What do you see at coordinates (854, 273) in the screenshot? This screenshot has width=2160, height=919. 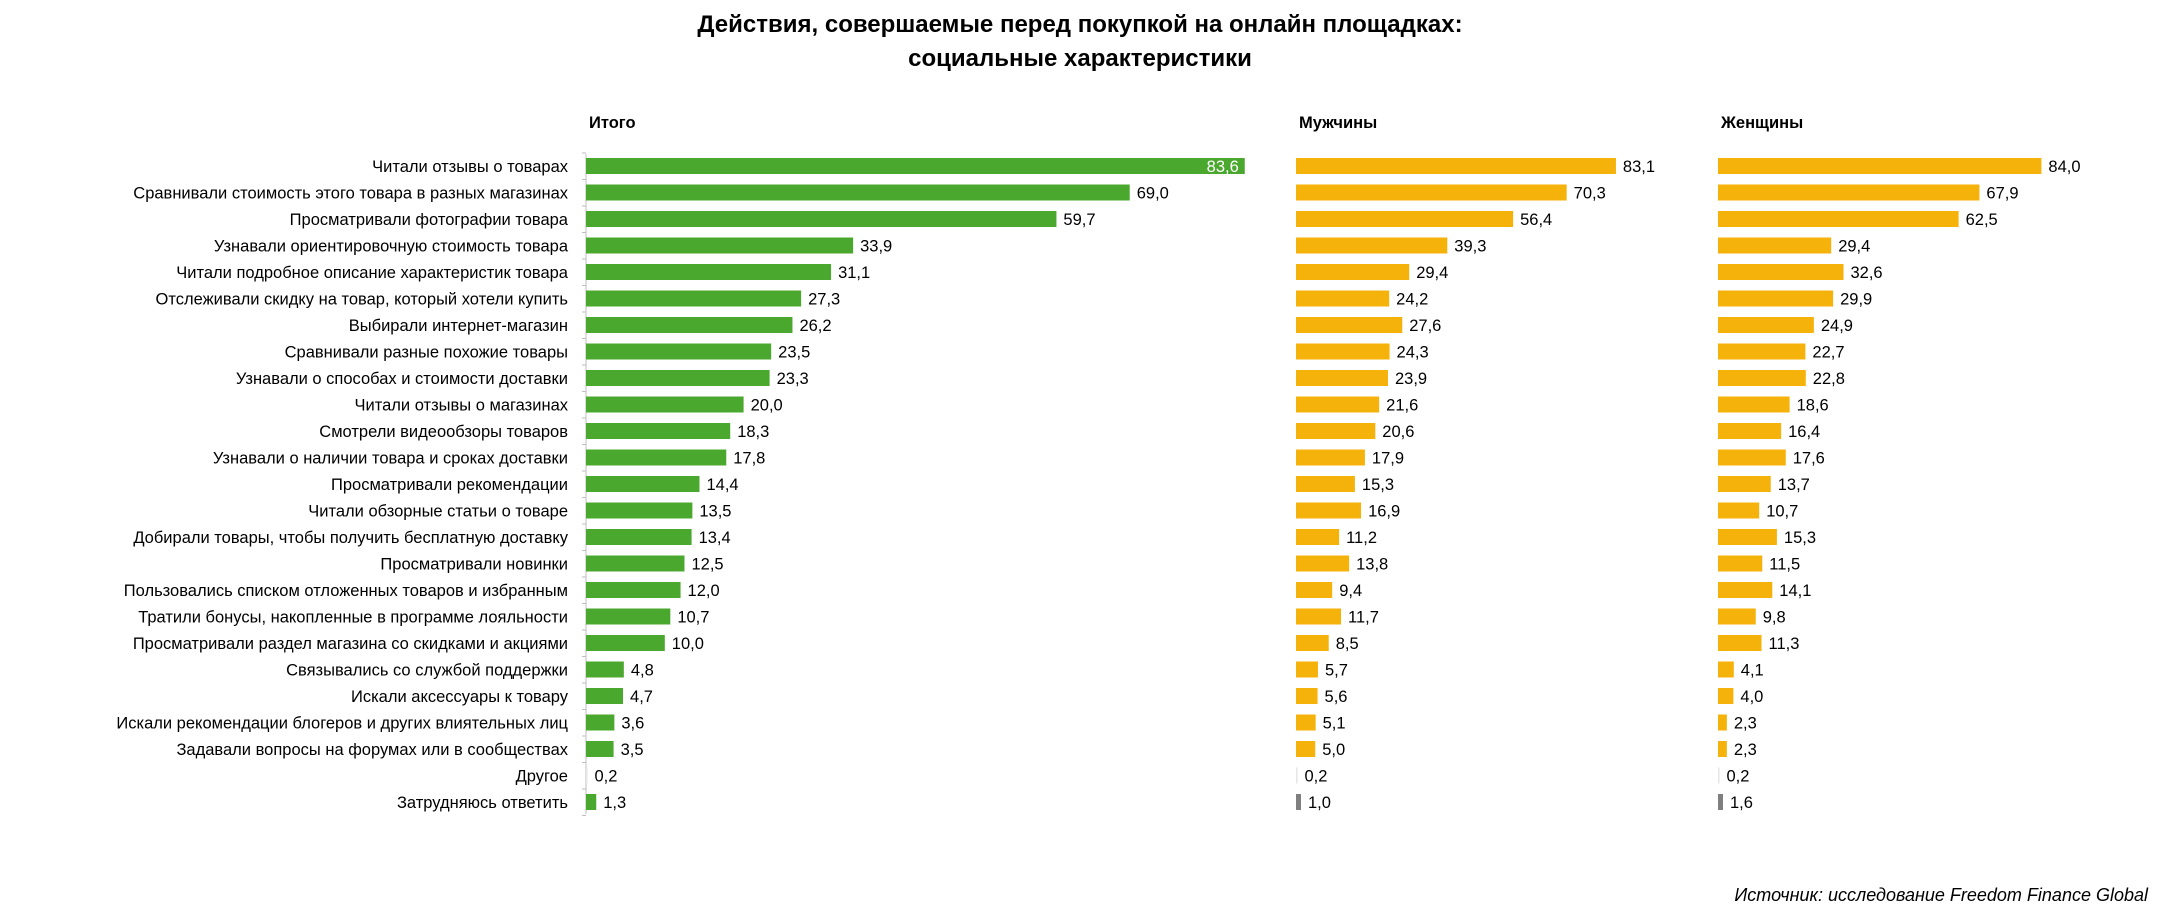 I see `data-label: 31,1` at bounding box center [854, 273].